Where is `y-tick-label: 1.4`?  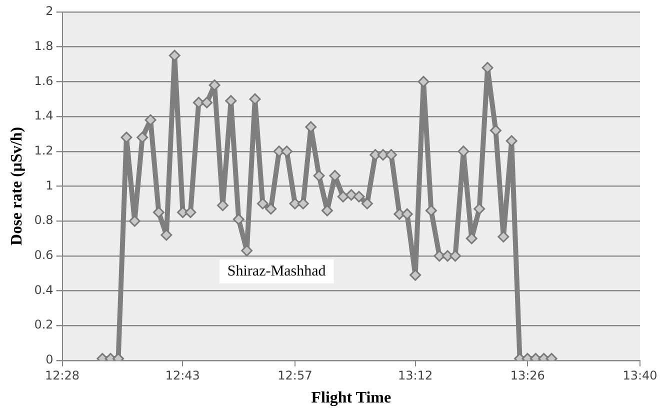 y-tick-label: 1.4 is located at coordinates (44, 115).